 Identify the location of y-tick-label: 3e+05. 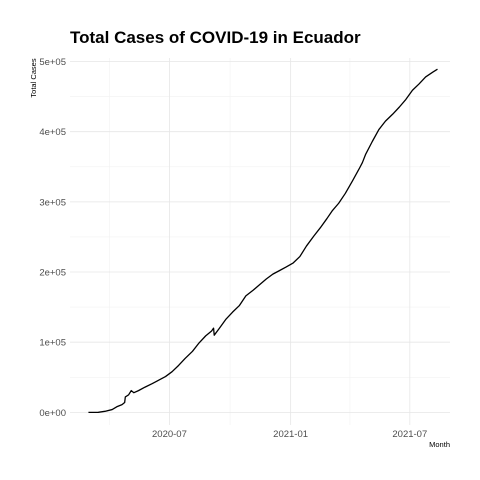
(52, 202).